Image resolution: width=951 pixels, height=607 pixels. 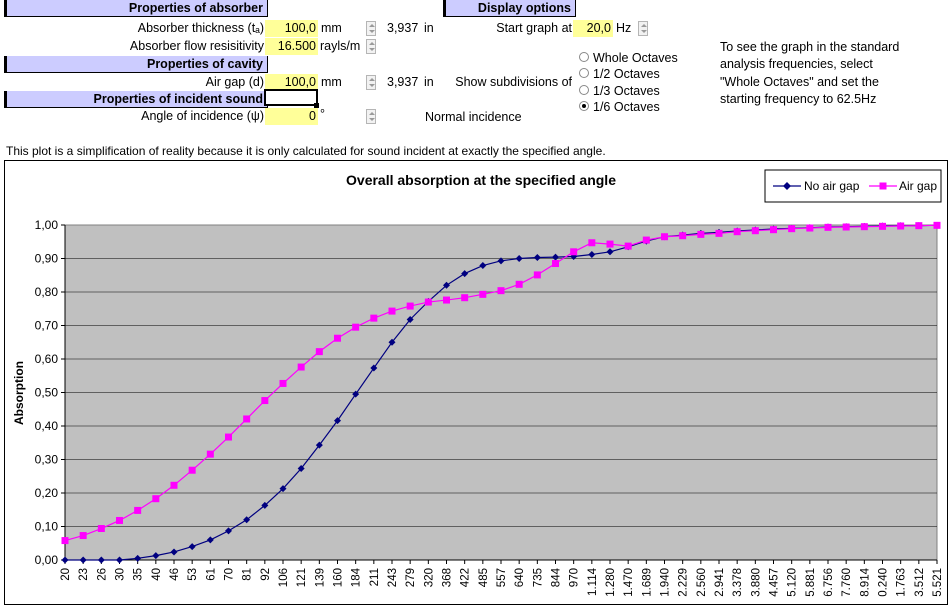 I want to click on x-tick-label: 46, so click(x=175, y=574).